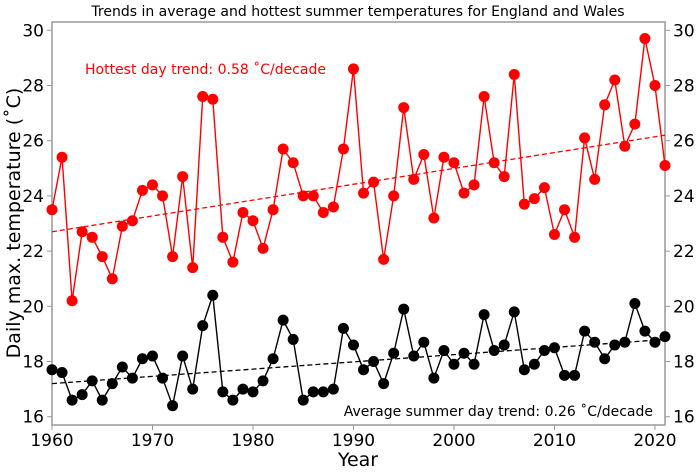 Image resolution: width=700 pixels, height=474 pixels. I want to click on y-tick-label-left: 28, so click(33, 86).